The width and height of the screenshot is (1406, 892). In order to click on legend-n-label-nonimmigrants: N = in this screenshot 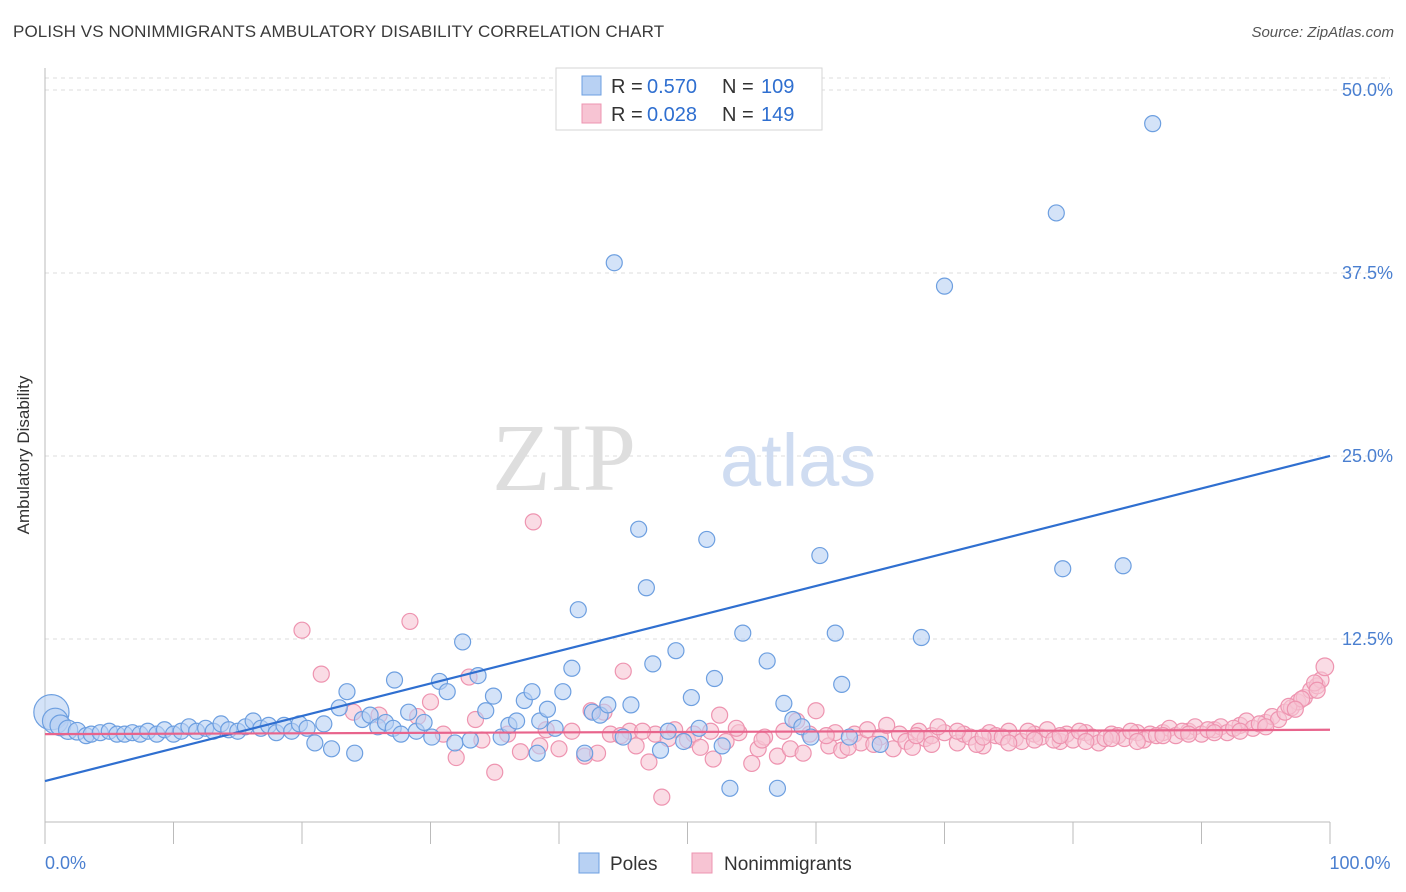, I will do `click(738, 115)`.